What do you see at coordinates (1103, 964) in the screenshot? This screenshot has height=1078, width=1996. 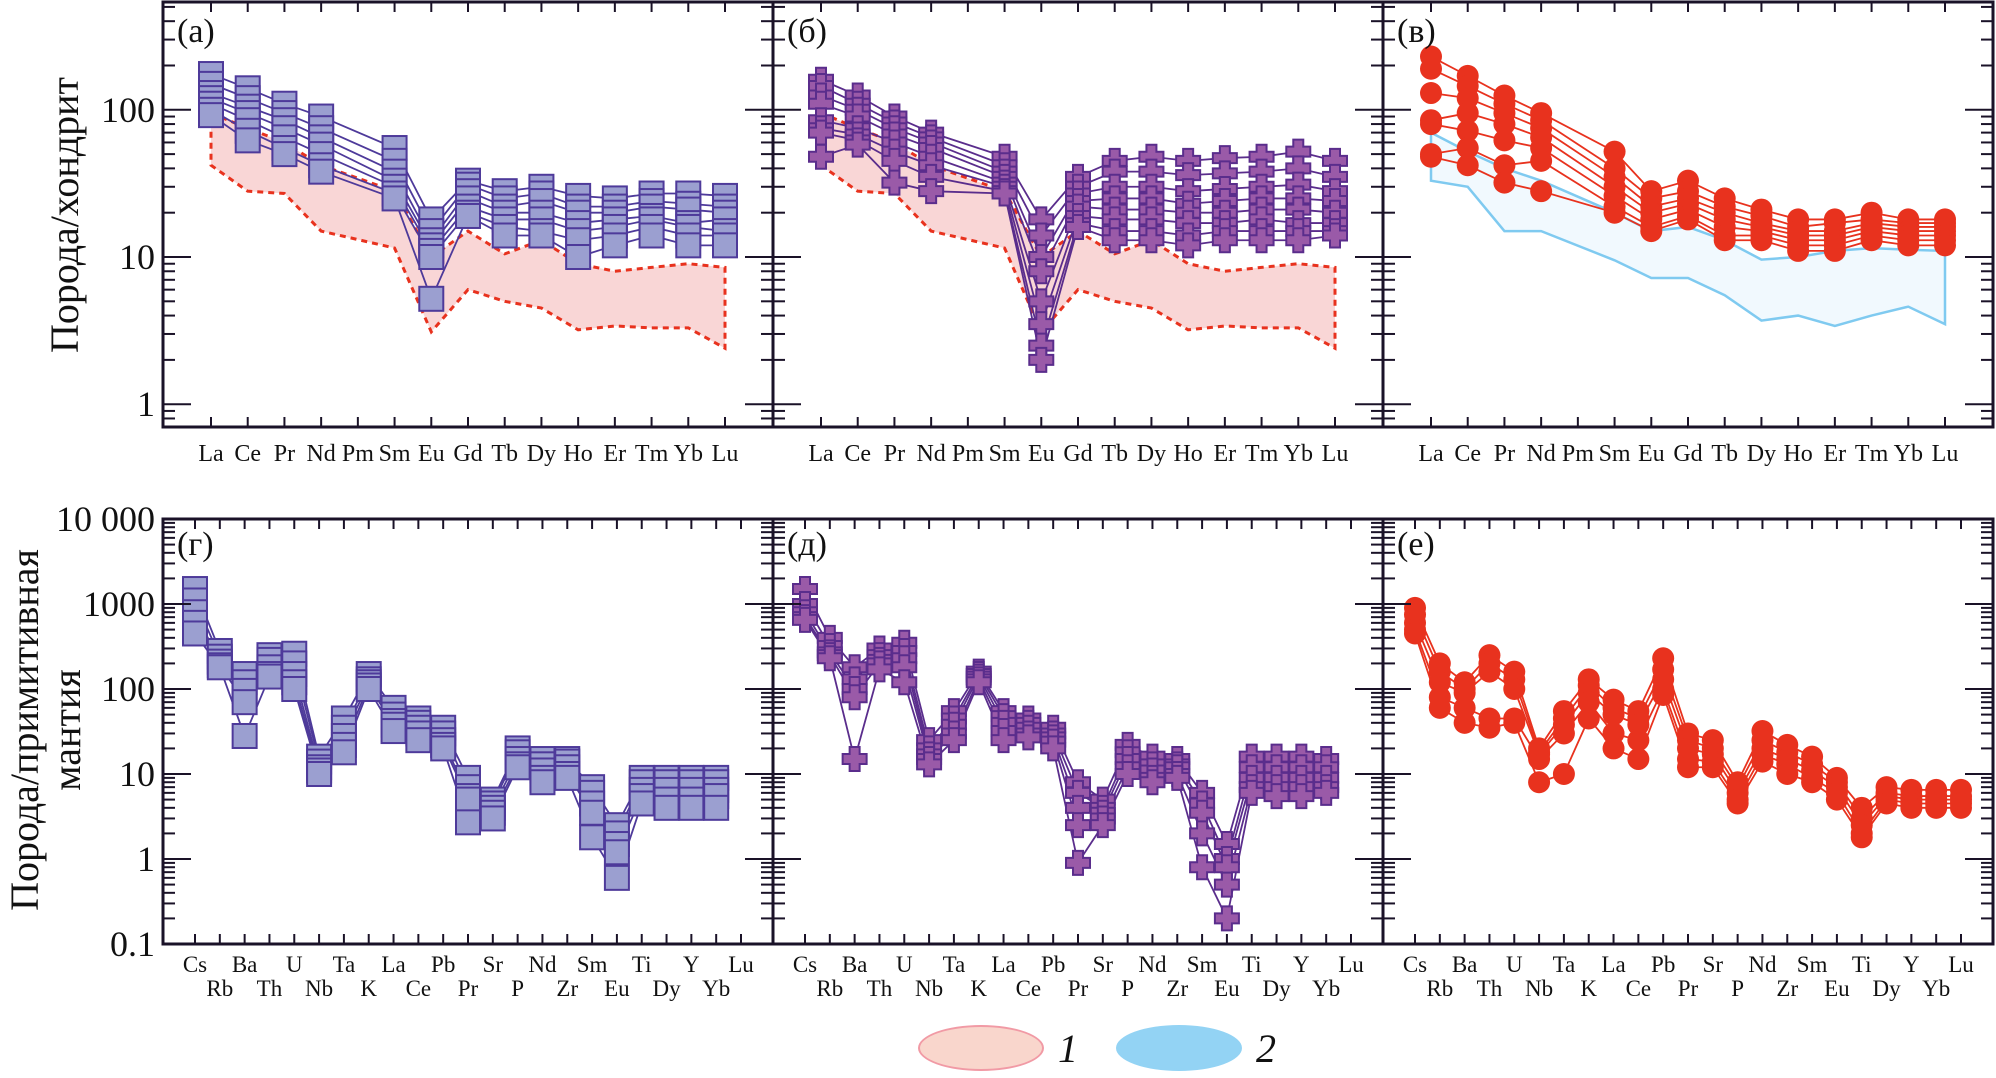 I see `x-tick-label: Sr` at bounding box center [1103, 964].